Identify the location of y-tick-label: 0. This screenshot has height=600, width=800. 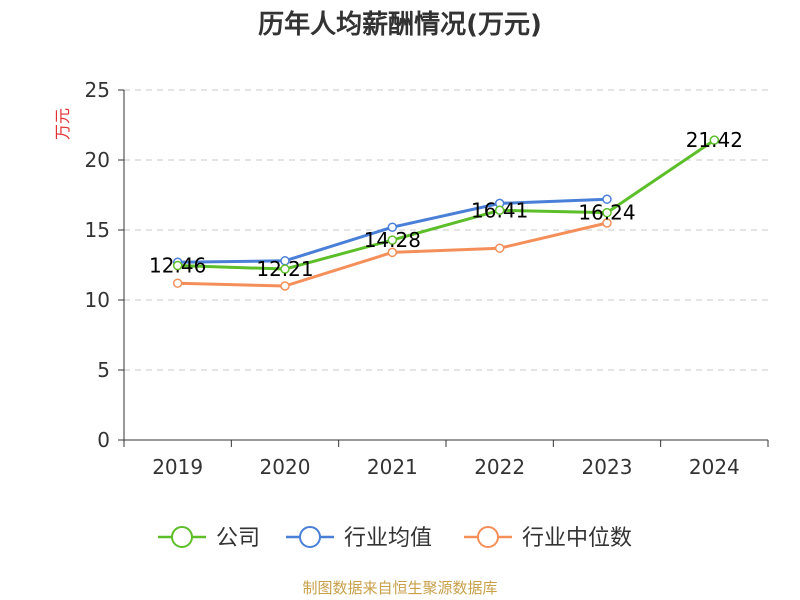
(103, 440).